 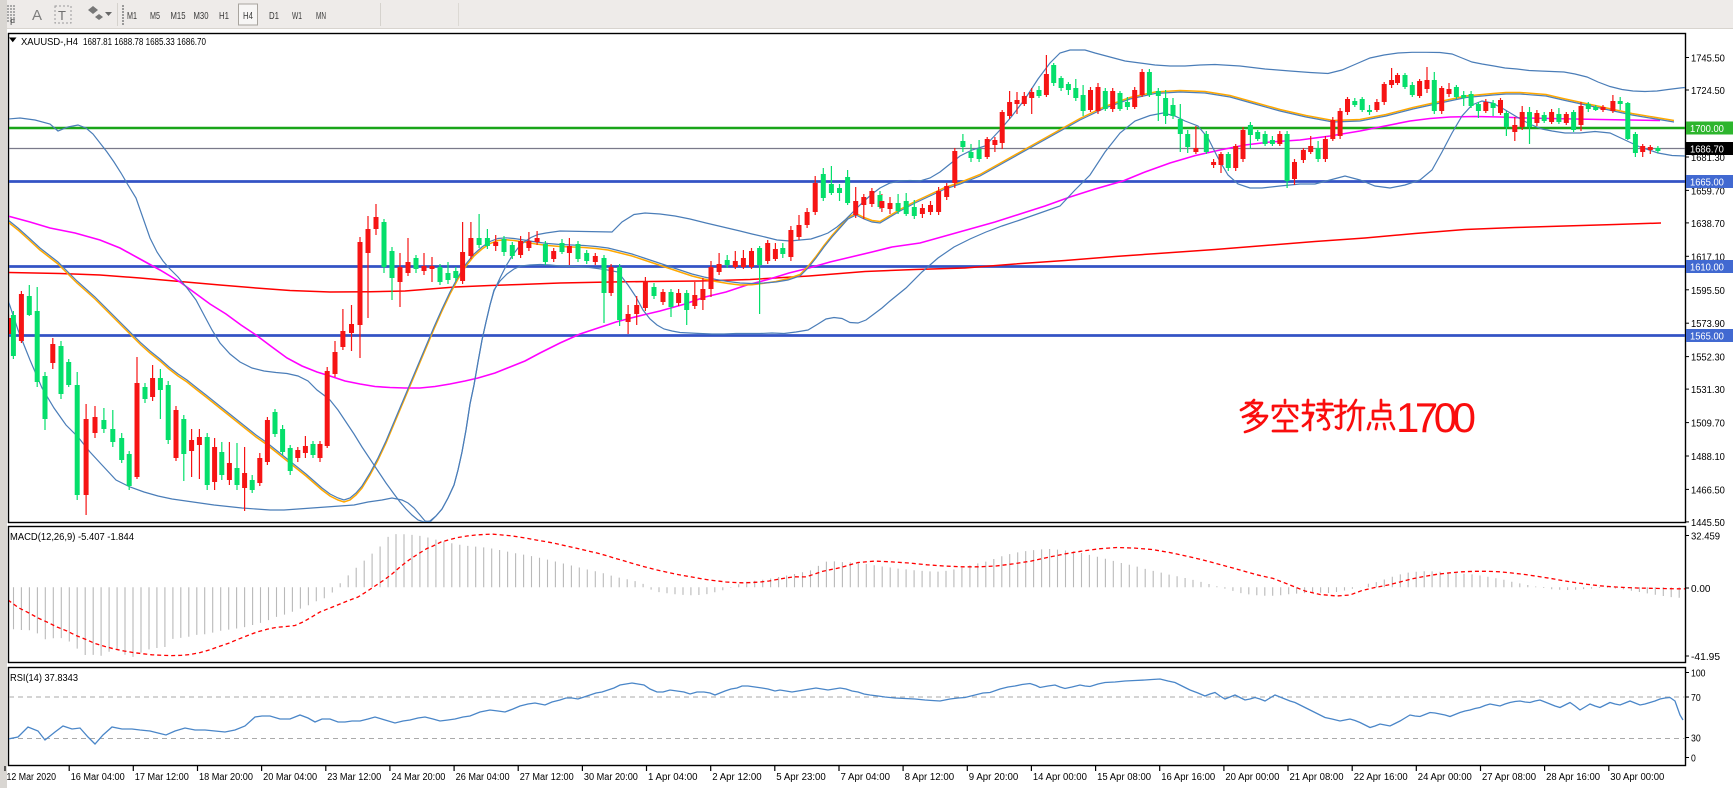 I want to click on svg-text: F, so click(x=12, y=22).